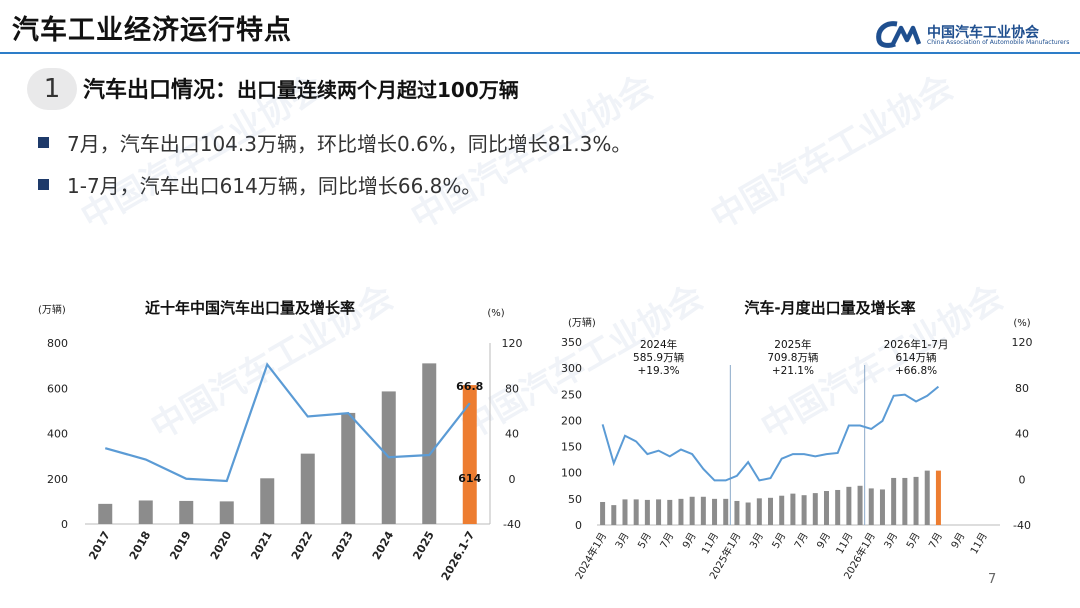 The width and height of the screenshot is (1080, 608). I want to click on chart-title: 汽车-月度出口量及增长率, so click(829, 308).